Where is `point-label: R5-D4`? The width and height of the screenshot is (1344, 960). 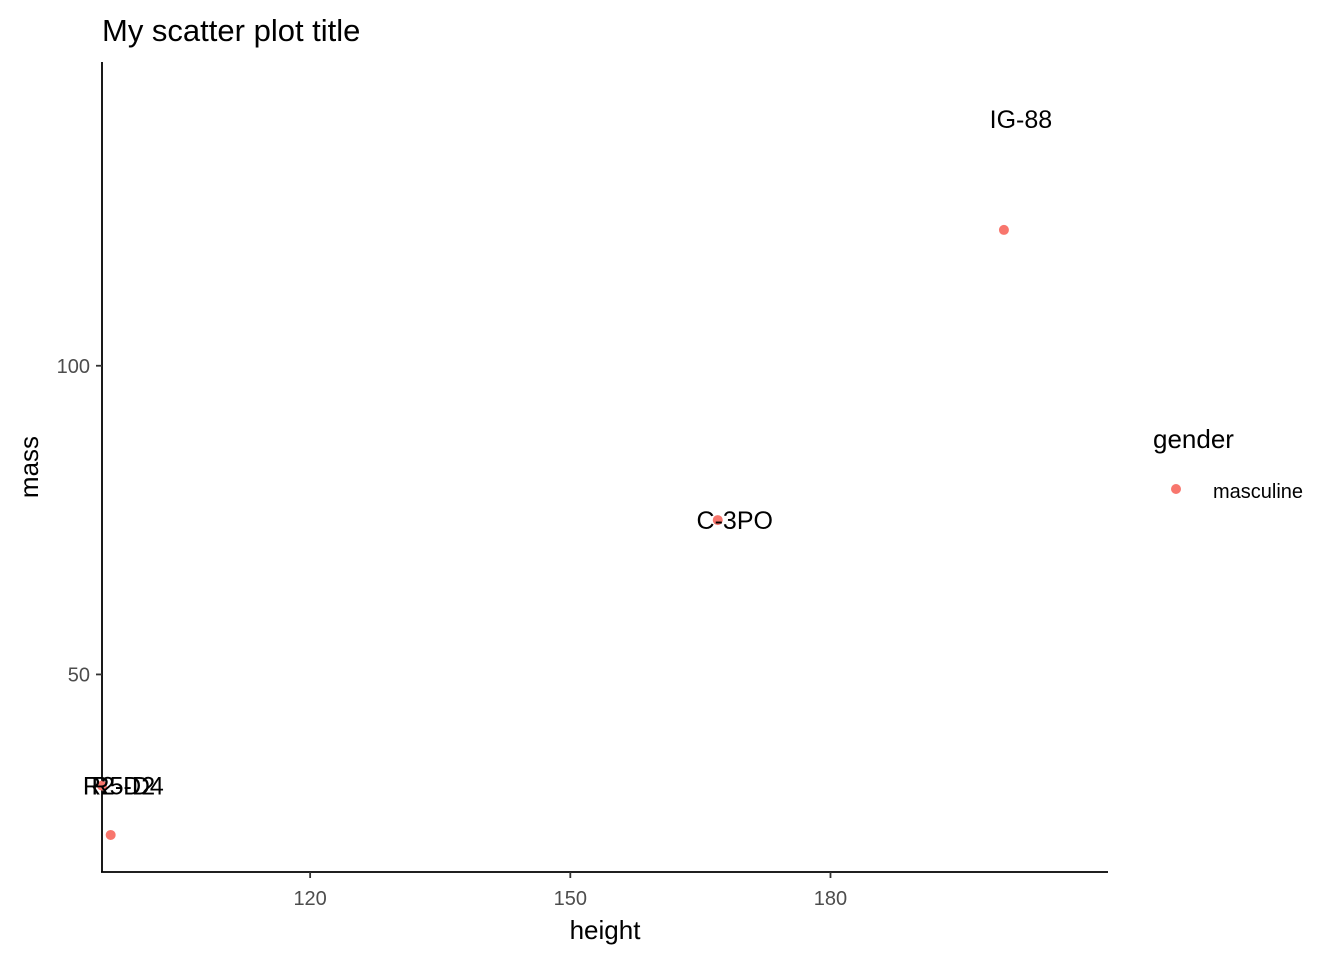
point-label: R5-D4 is located at coordinates (128, 787).